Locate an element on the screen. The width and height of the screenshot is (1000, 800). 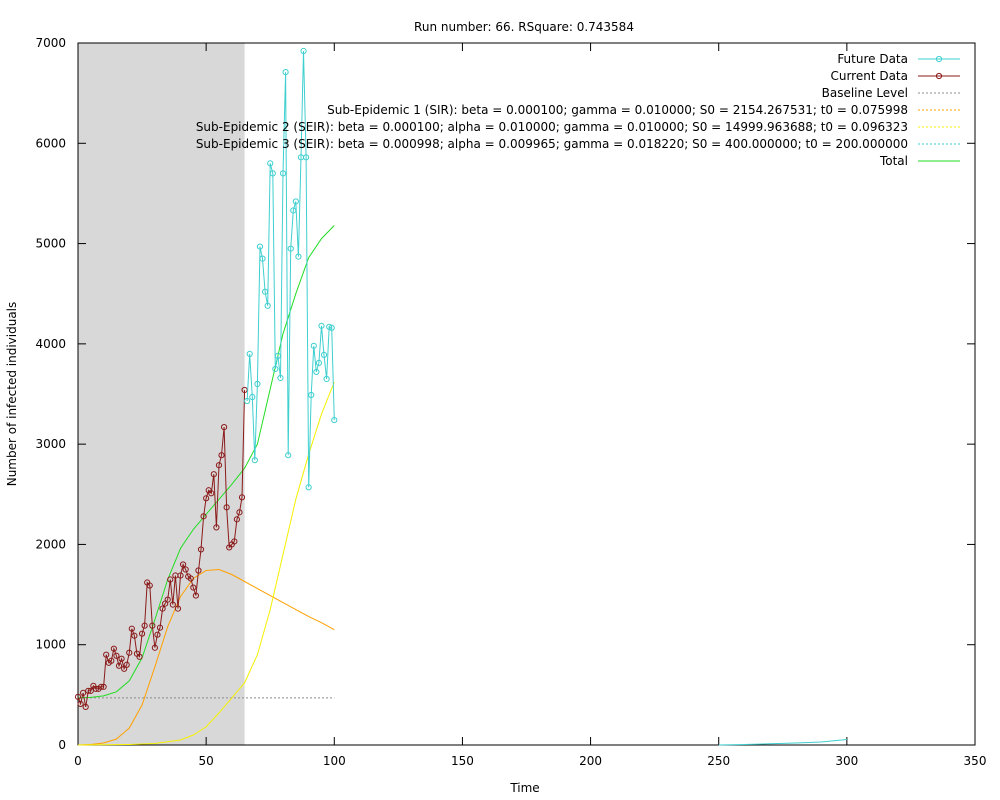
y-tick-label: 0 is located at coordinates (62, 745).